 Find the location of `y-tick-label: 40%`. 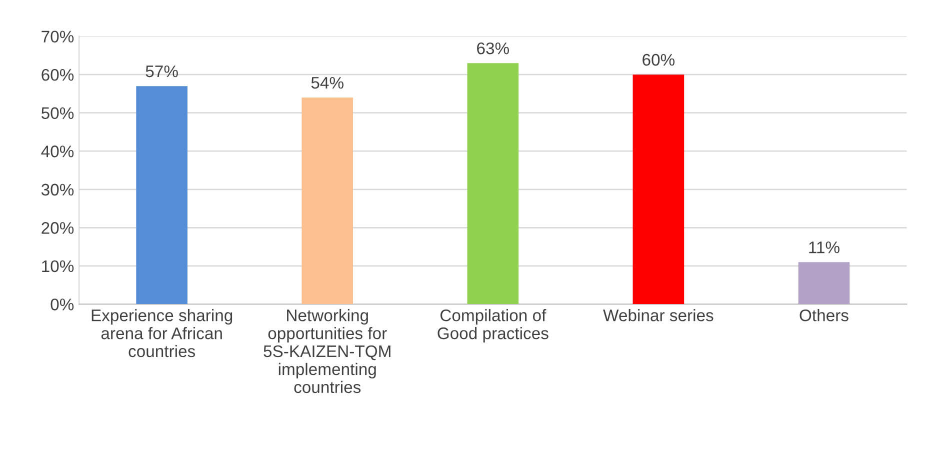

y-tick-label: 40% is located at coordinates (57, 152).